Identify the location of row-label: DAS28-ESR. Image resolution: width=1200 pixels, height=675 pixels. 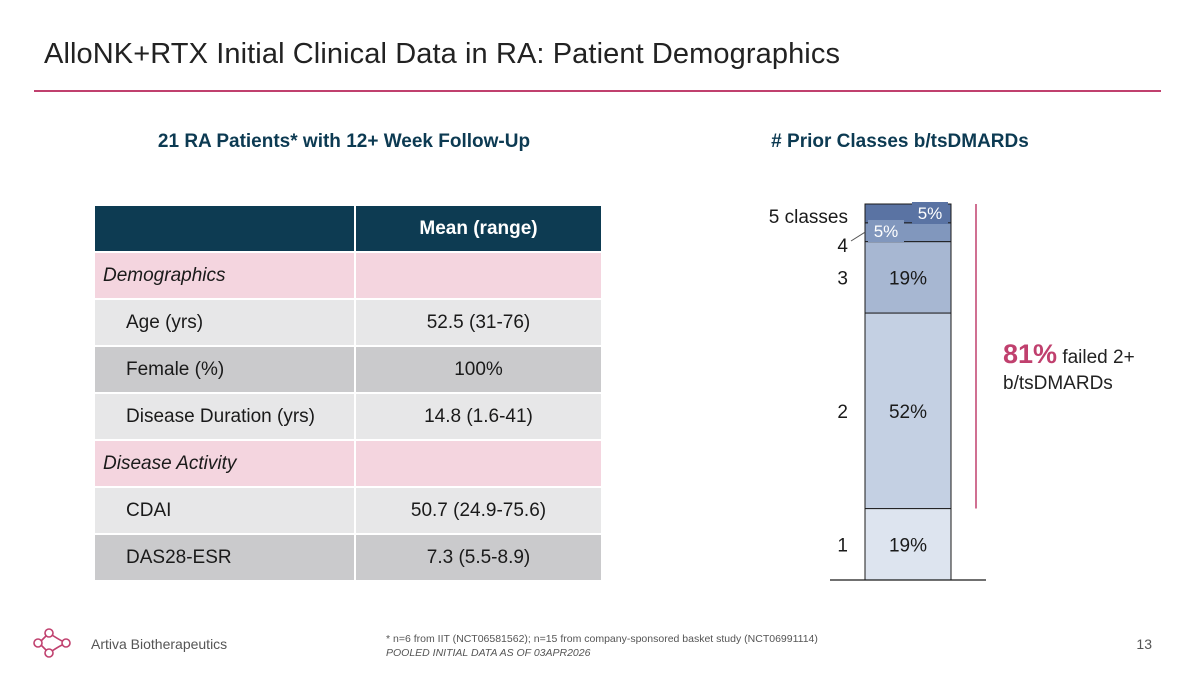
(224, 557).